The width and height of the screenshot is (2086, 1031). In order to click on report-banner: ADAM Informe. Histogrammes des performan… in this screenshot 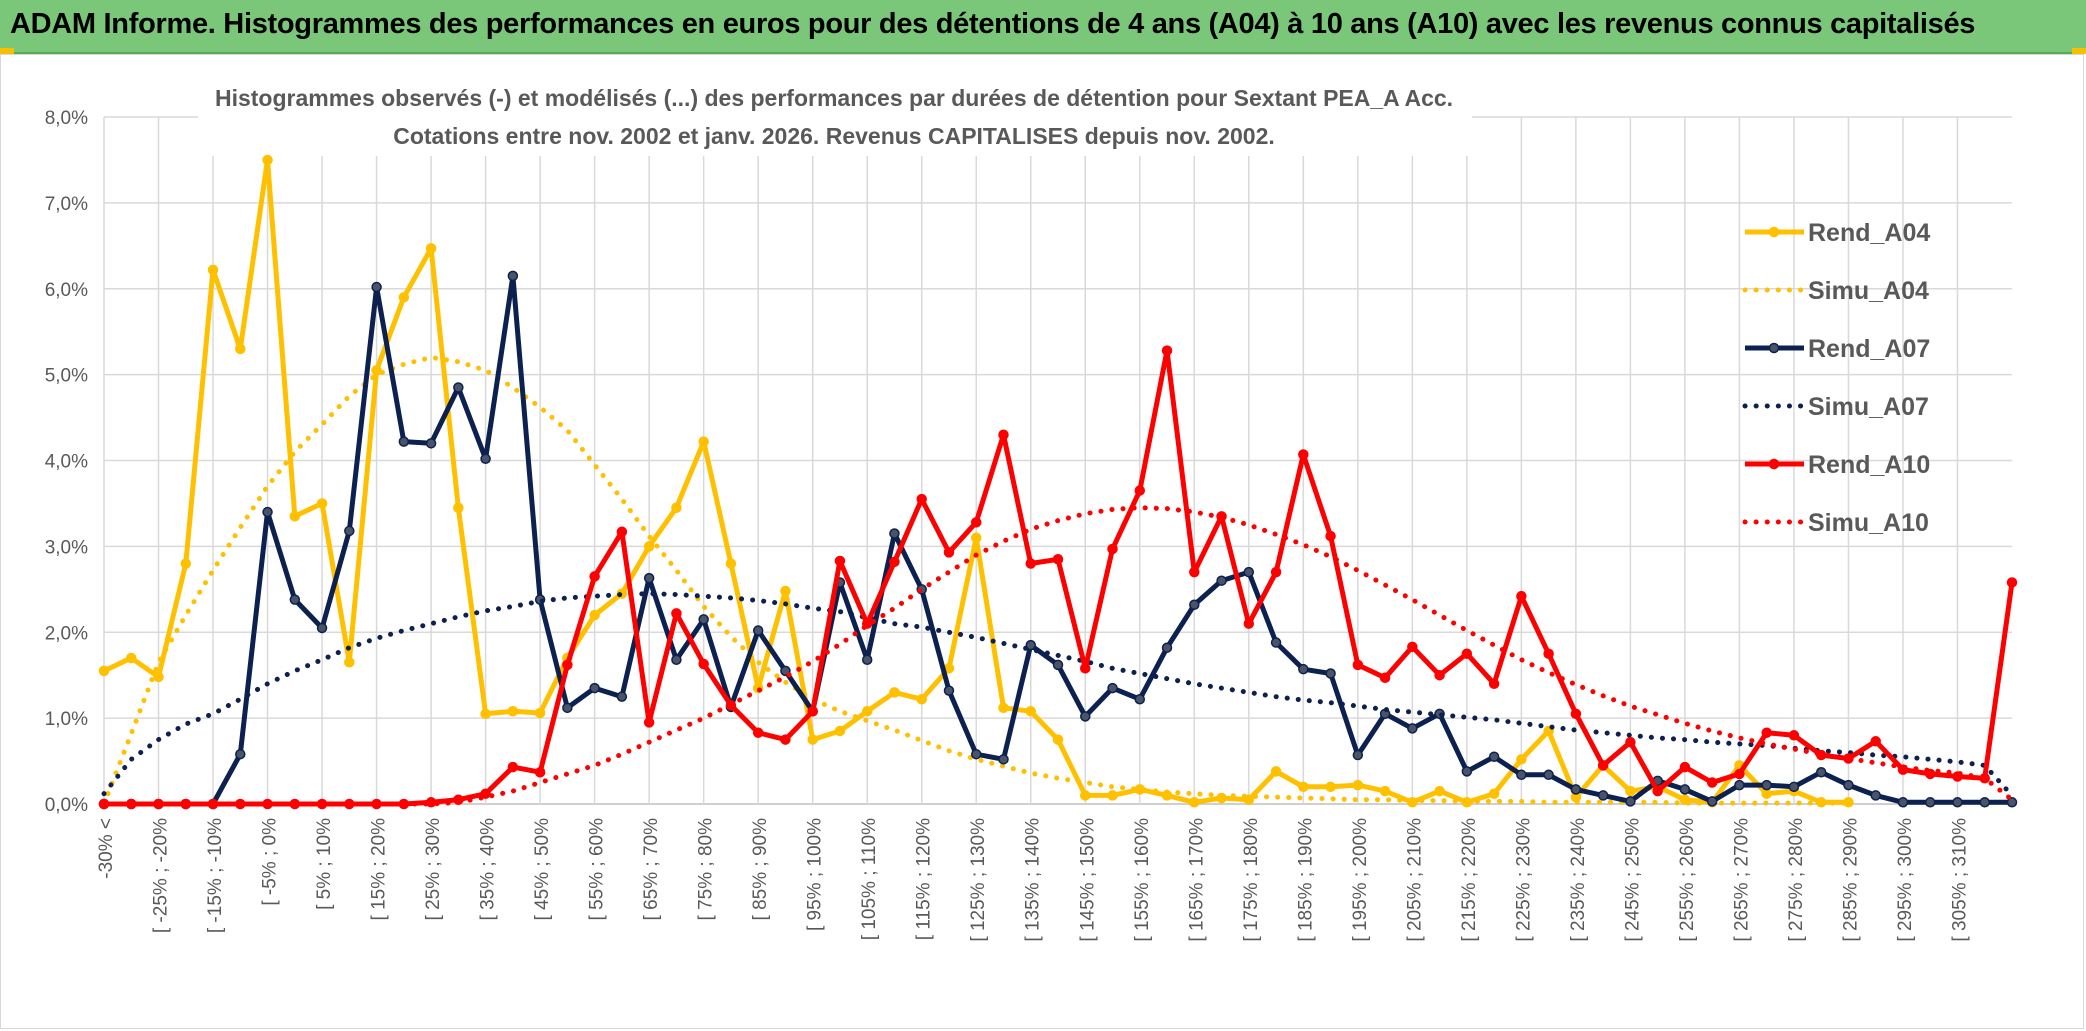, I will do `click(1043, 27)`.